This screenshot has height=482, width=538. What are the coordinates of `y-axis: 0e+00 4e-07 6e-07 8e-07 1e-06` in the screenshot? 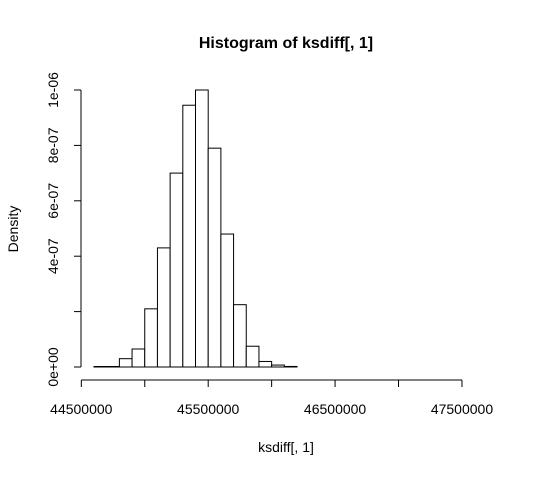 It's located at (63, 229).